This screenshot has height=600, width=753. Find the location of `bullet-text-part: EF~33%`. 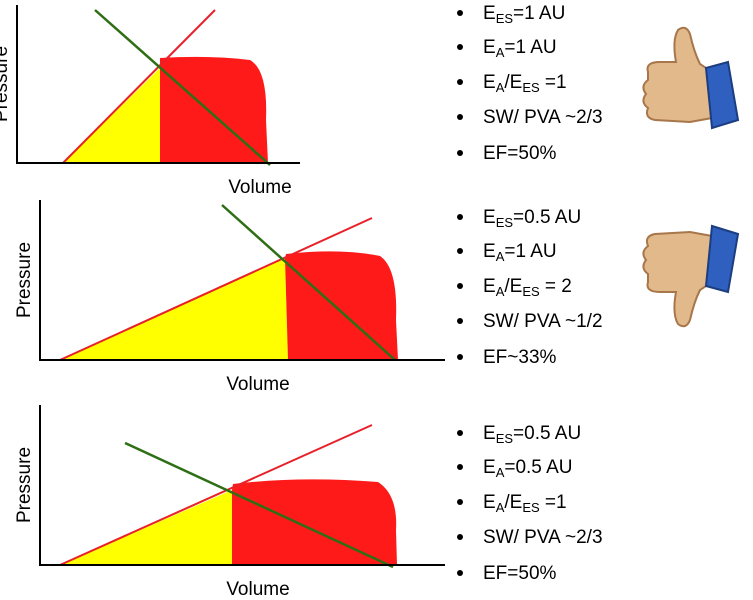

bullet-text-part: EF~33% is located at coordinates (520, 357).